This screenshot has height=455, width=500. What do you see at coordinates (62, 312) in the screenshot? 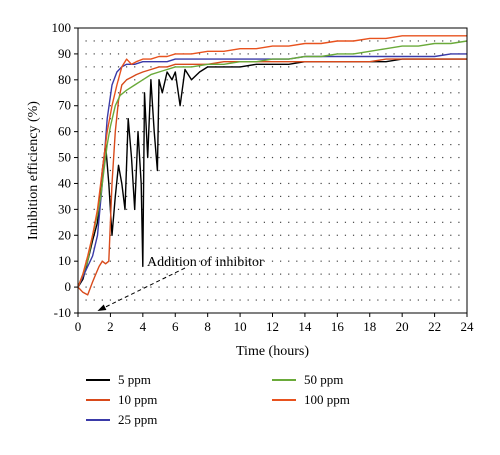
I see `y-tick-label: -10` at bounding box center [62, 312].